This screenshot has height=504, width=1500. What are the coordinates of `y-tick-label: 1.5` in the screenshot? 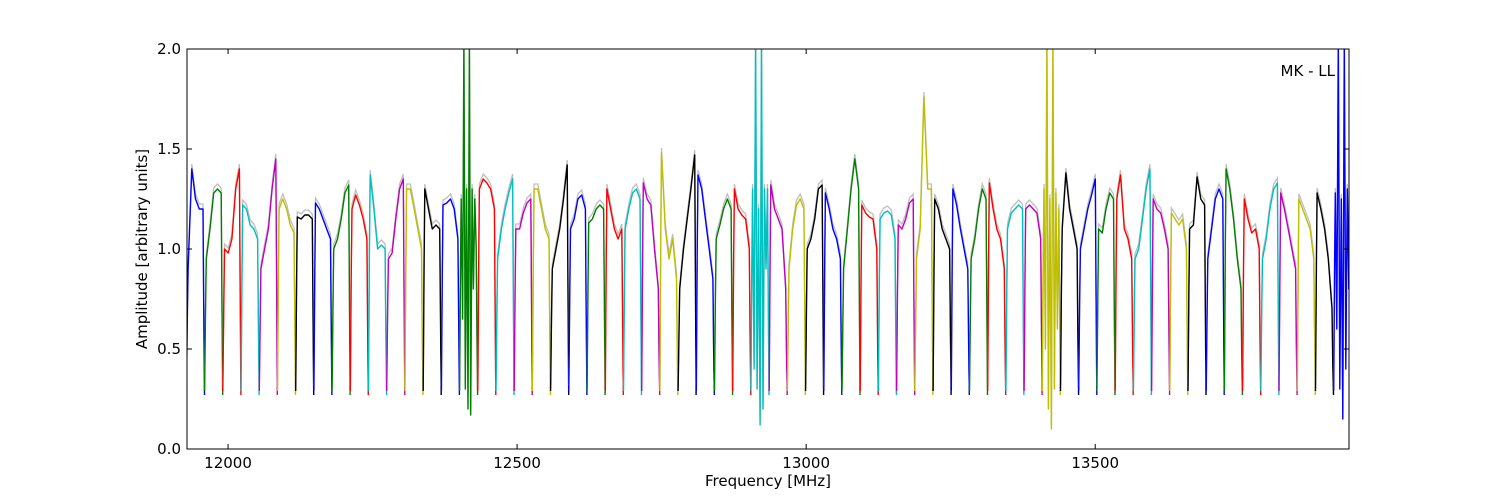 It's located at (169, 149).